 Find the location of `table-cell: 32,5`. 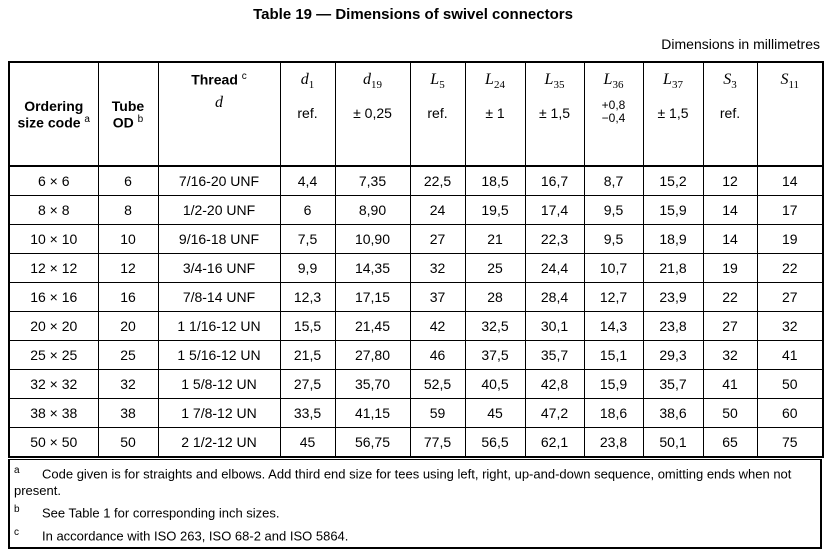

table-cell: 32,5 is located at coordinates (495, 326).